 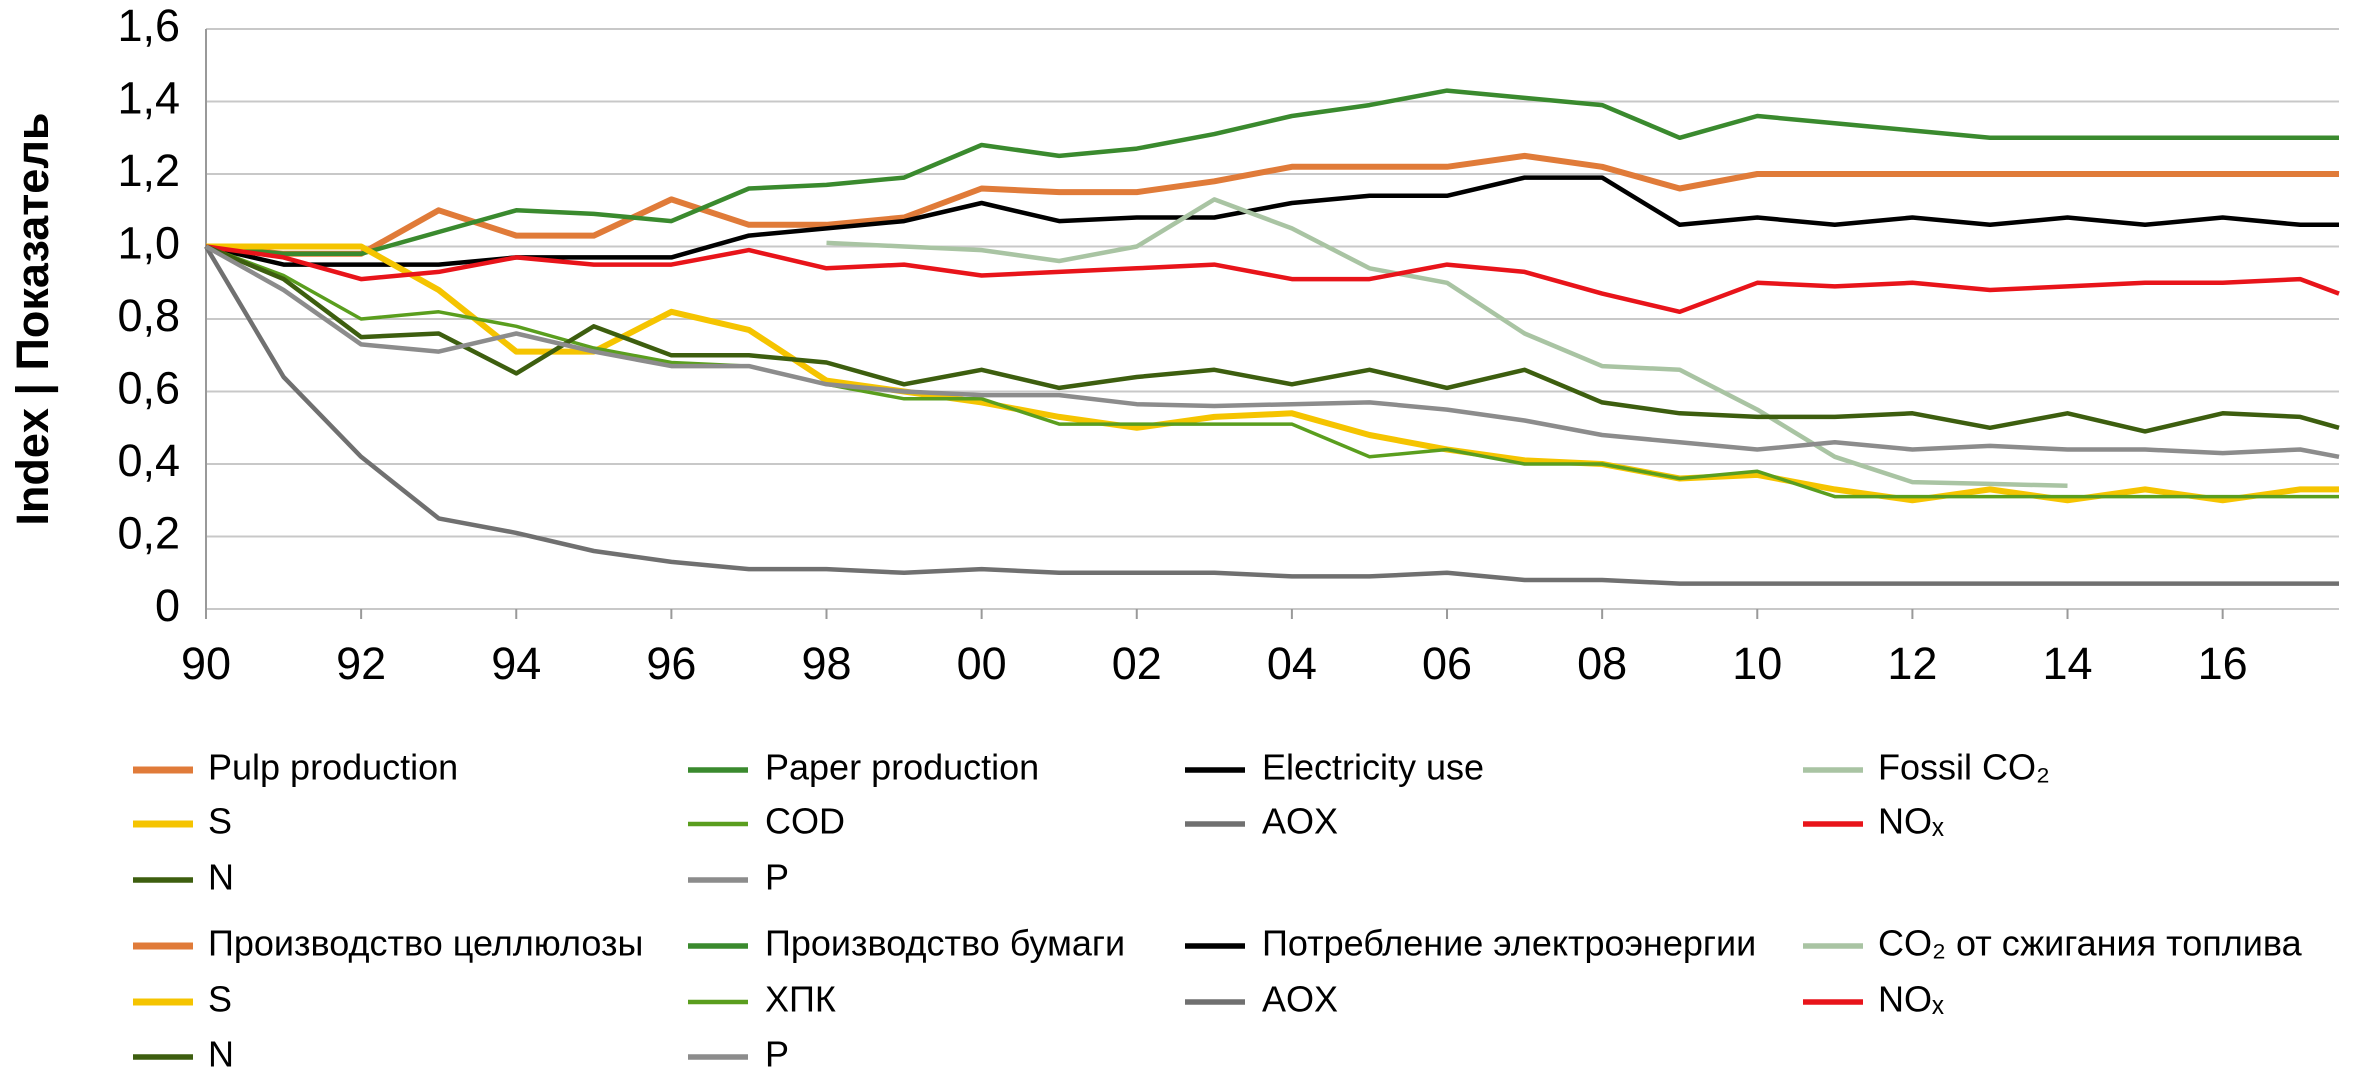 I want to click on x-tick-label: 90, so click(x=206, y=663).